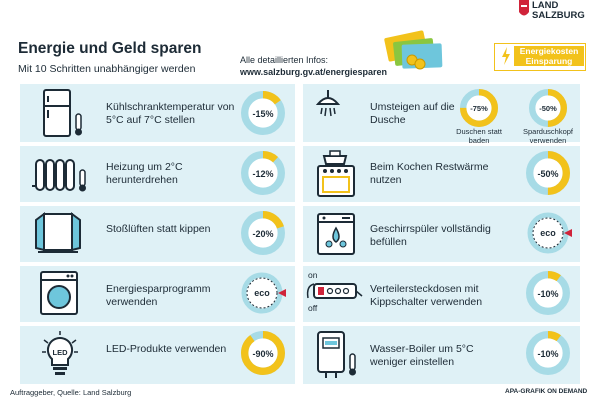  Describe the element at coordinates (546, 391) in the screenshot. I see `footer-credit: APA-GRAFIK ON DEMAND` at that location.